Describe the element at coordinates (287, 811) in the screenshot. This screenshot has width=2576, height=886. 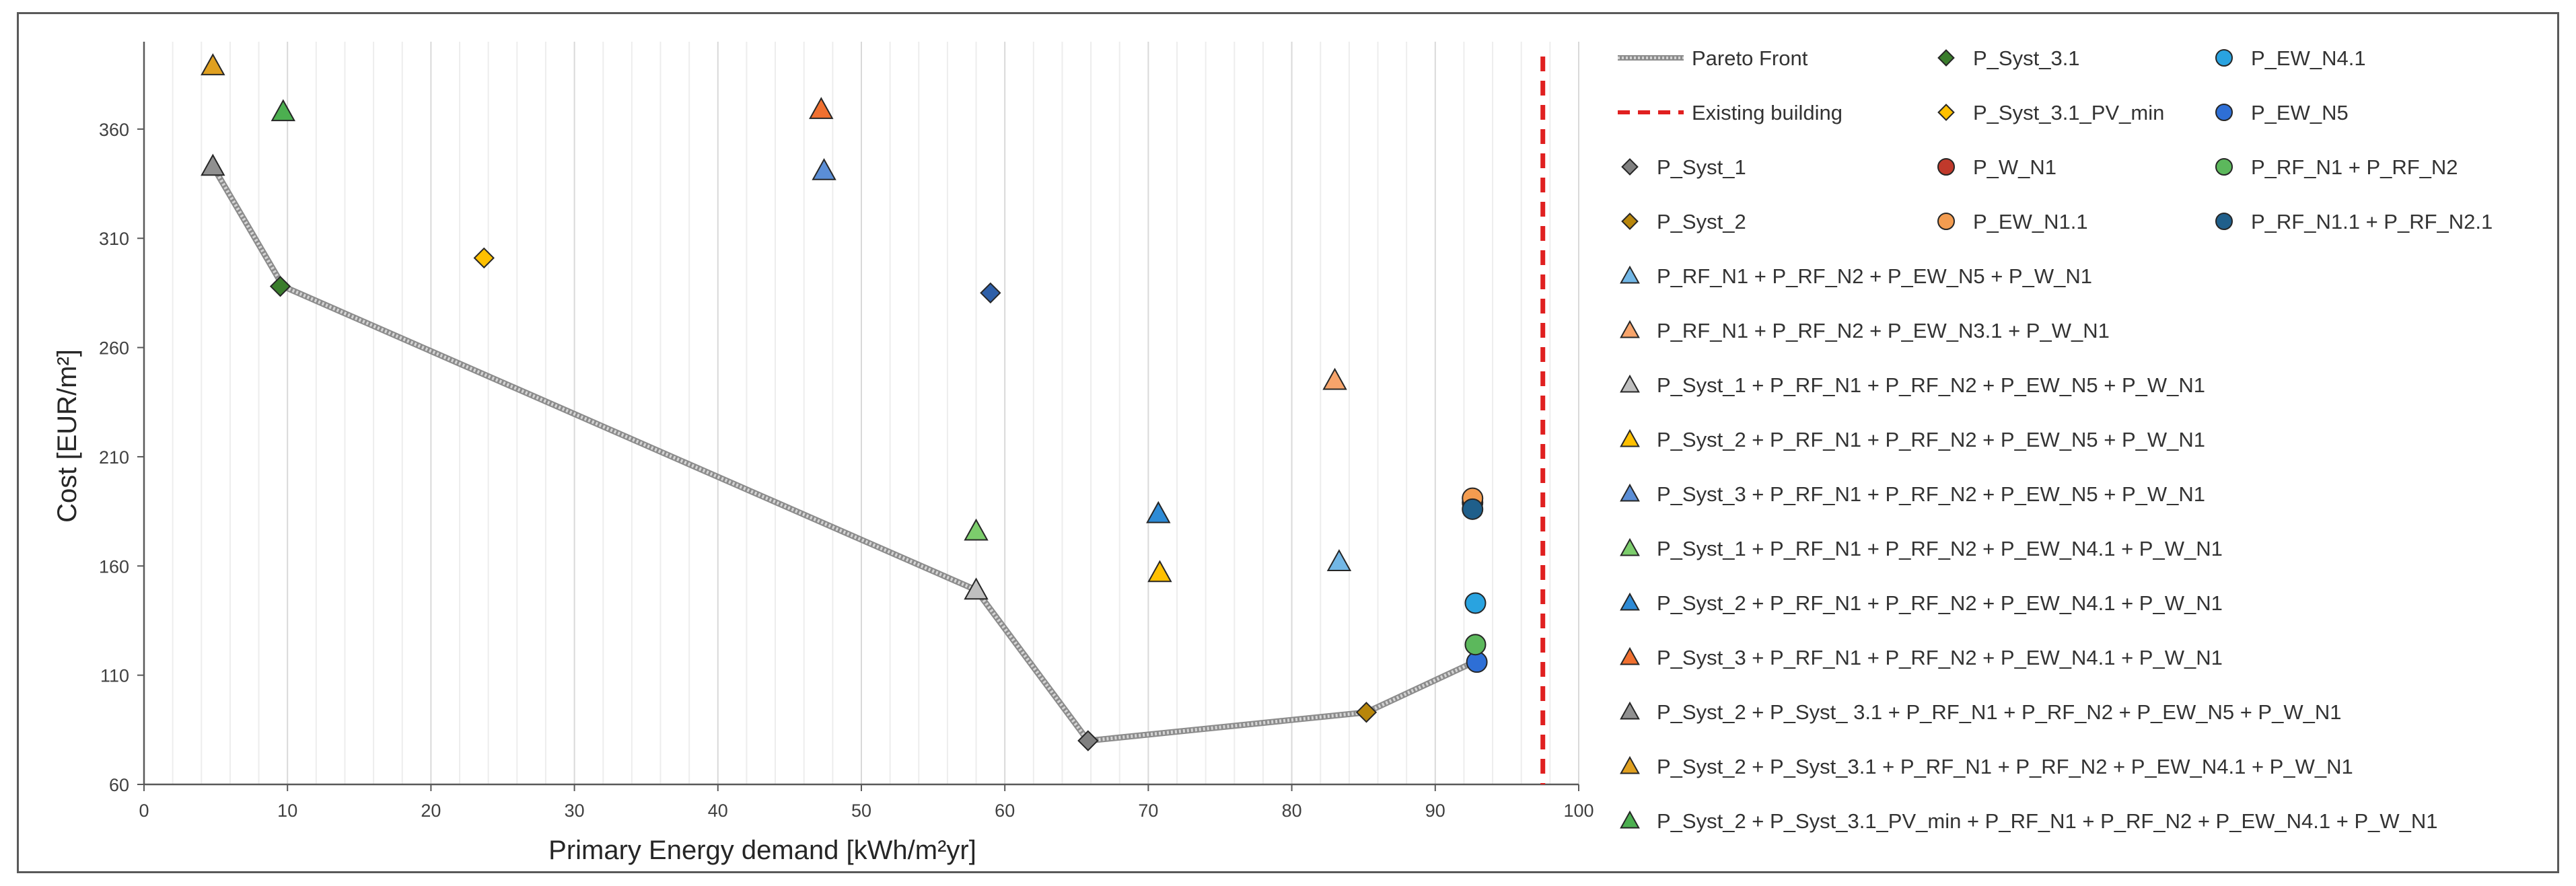
I see `x-tick-label-10: 10` at that location.